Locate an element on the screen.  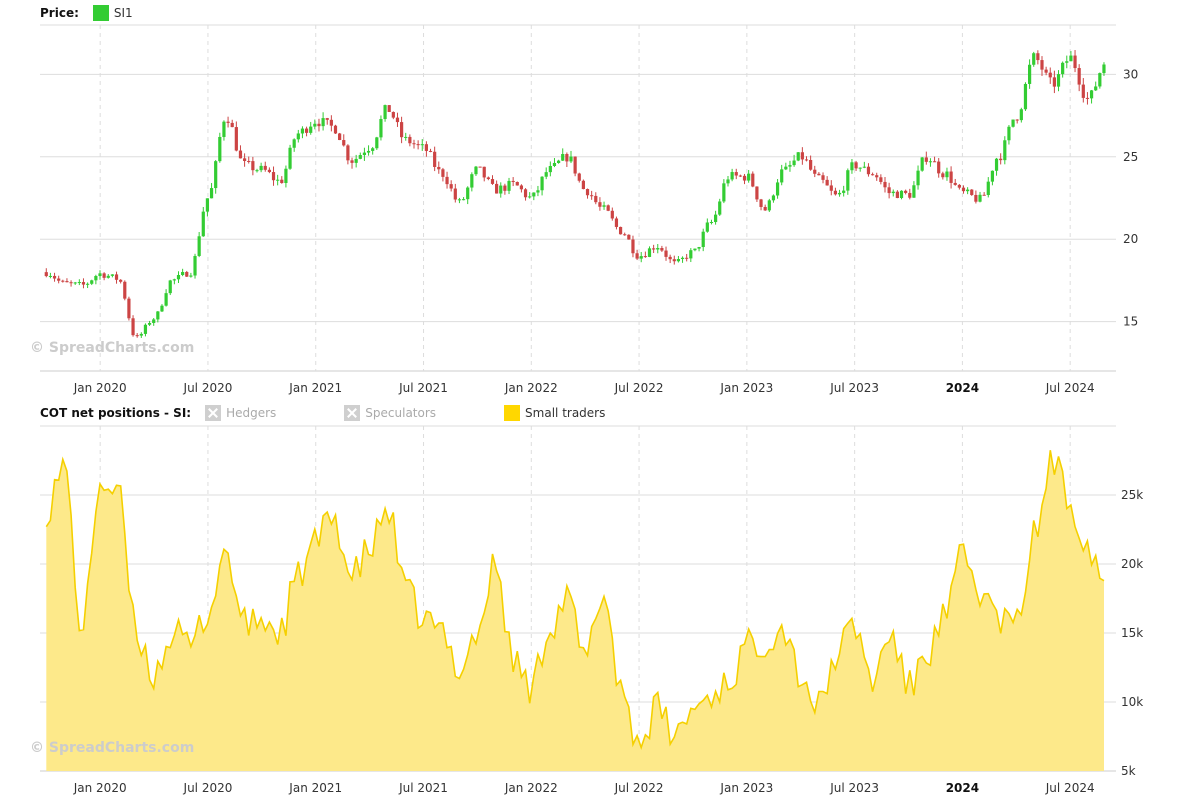
legend-item-si1: SI1 is located at coordinates (112, 13).